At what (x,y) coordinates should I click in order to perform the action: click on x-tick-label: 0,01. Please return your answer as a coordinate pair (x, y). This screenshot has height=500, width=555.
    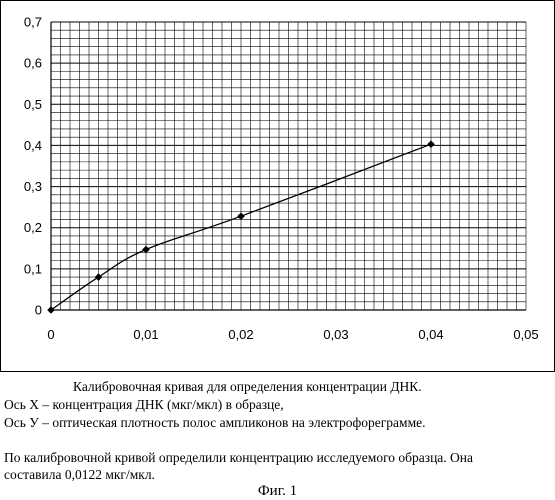
    Looking at the image, I should click on (145, 334).